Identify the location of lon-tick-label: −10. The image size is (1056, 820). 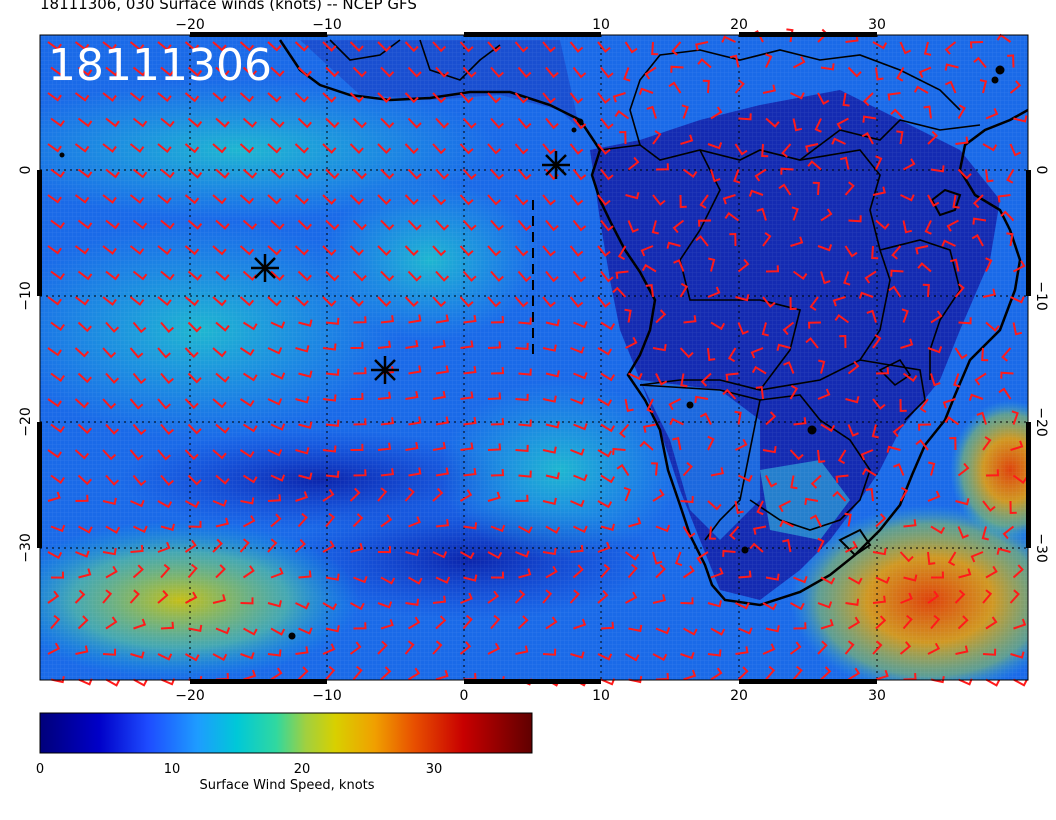
(327, 25).